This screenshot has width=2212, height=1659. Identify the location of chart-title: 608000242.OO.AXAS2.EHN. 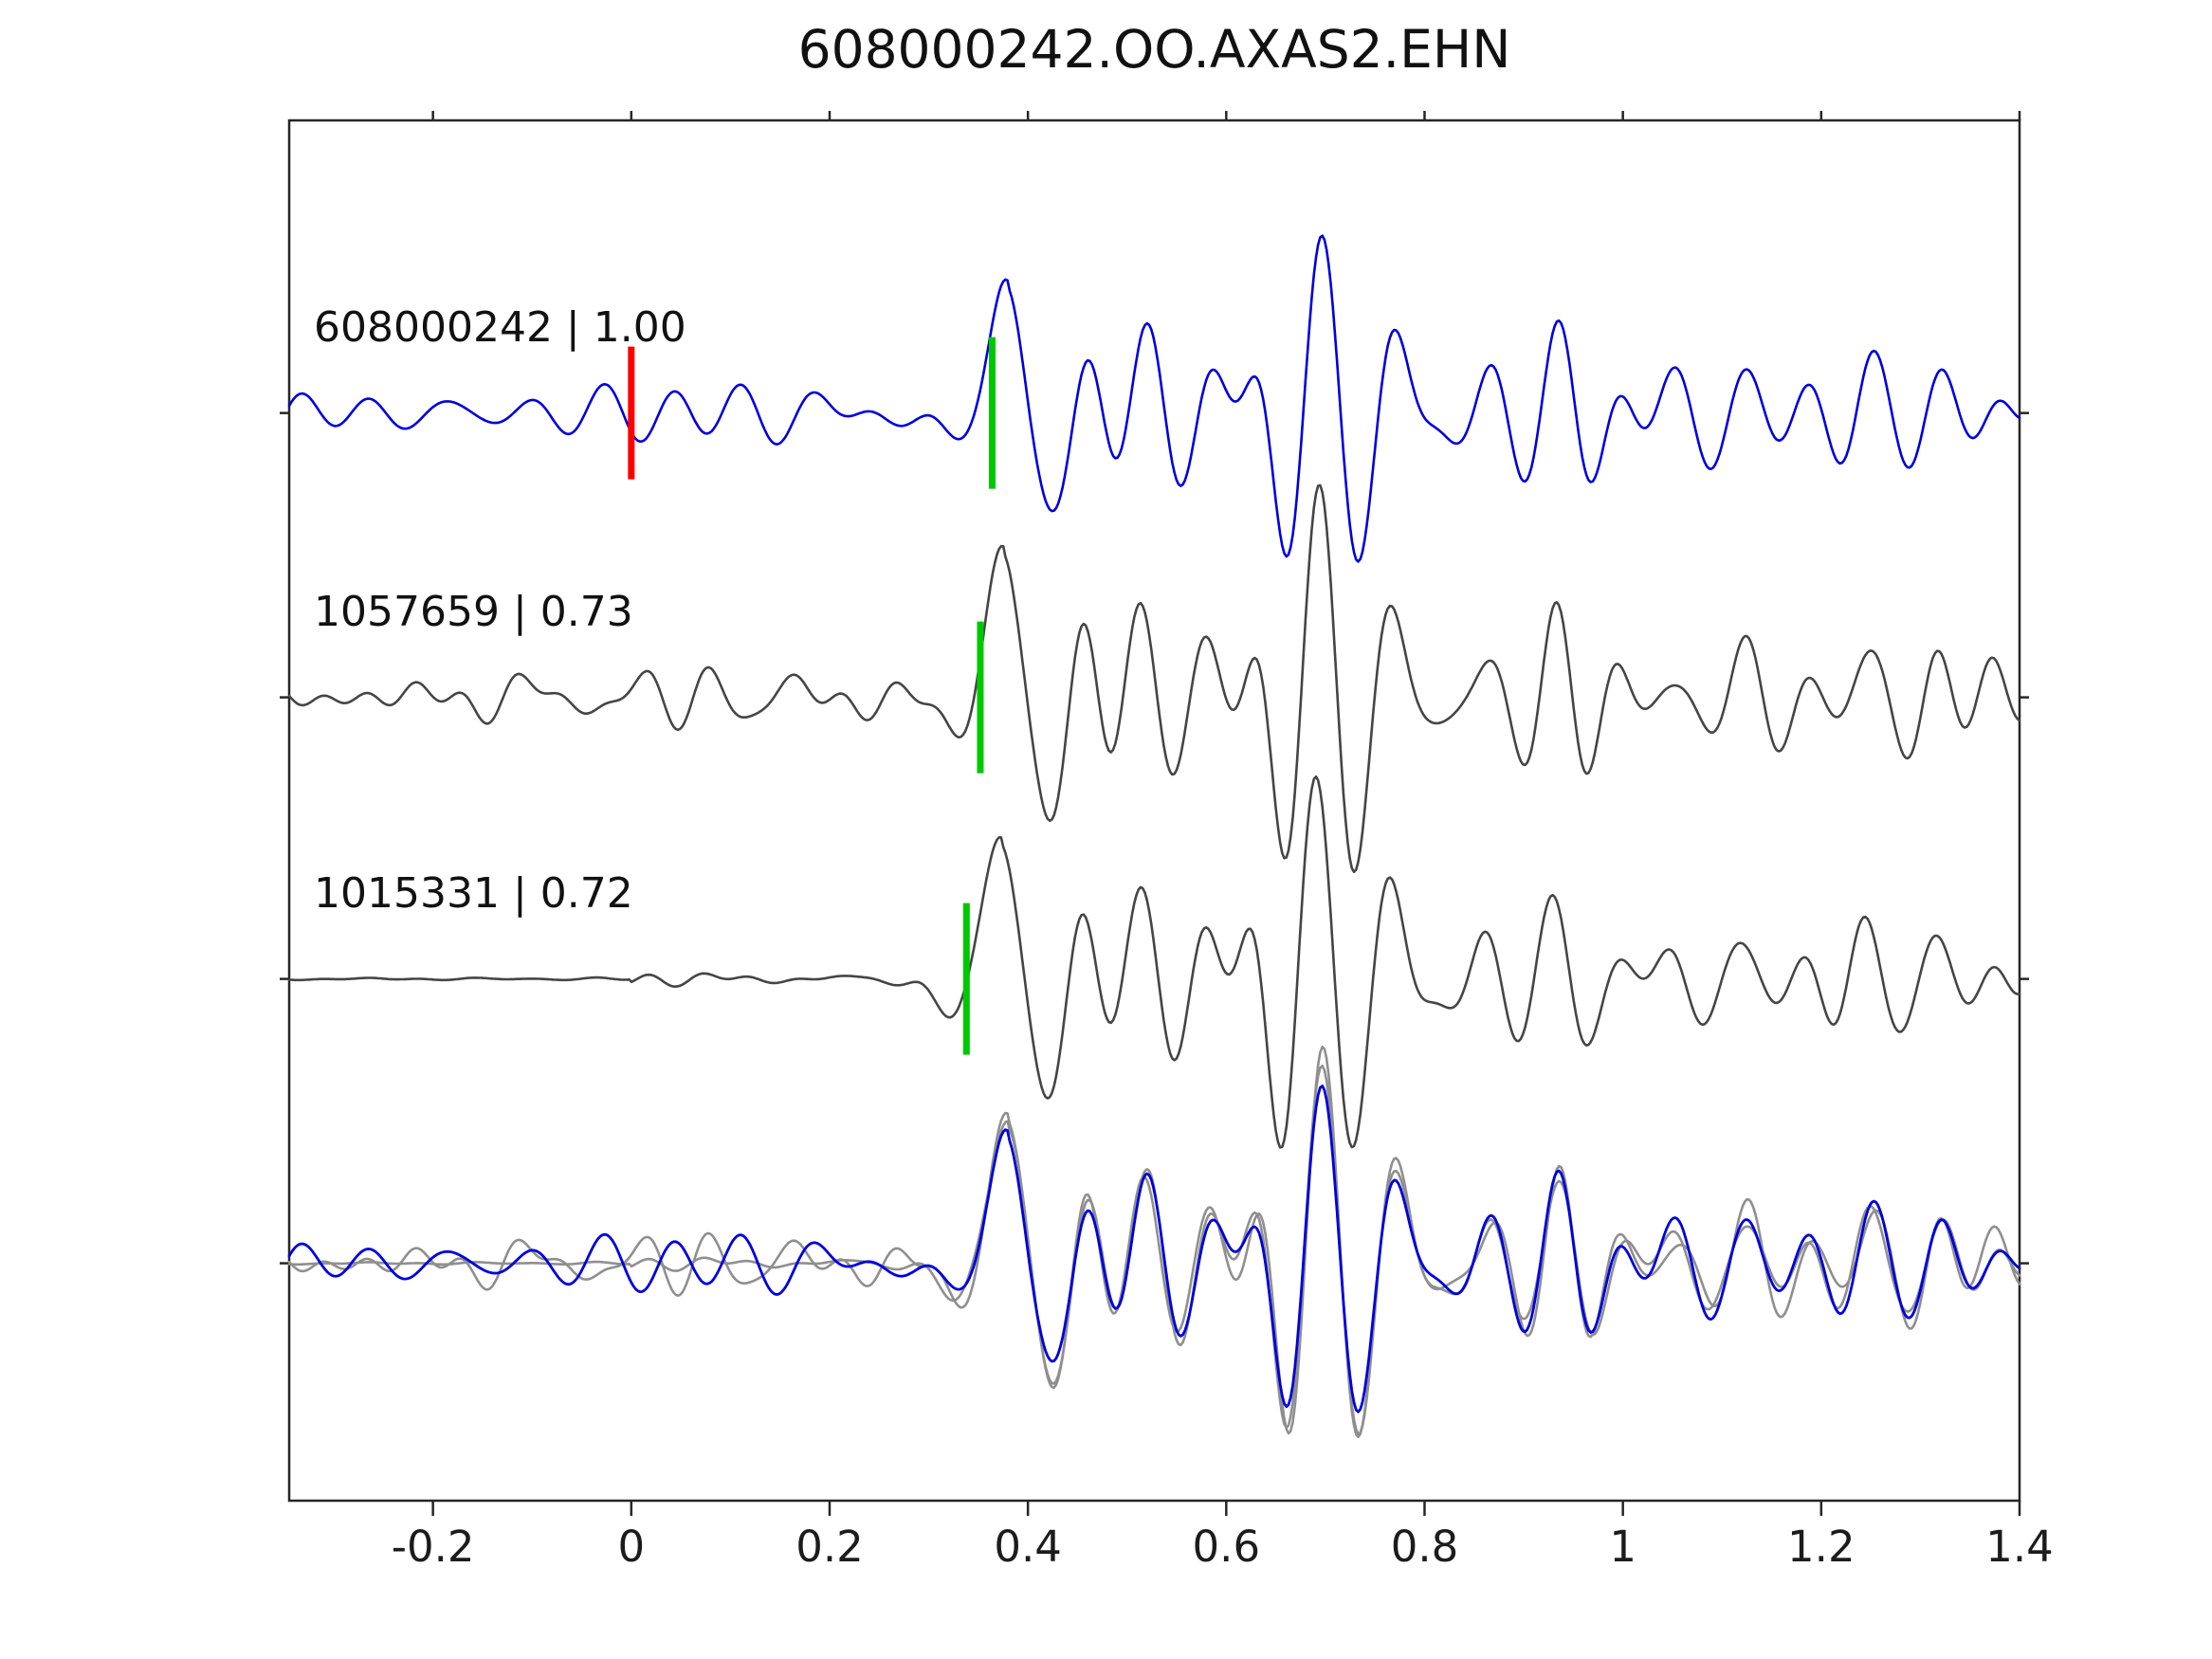
(1154, 49).